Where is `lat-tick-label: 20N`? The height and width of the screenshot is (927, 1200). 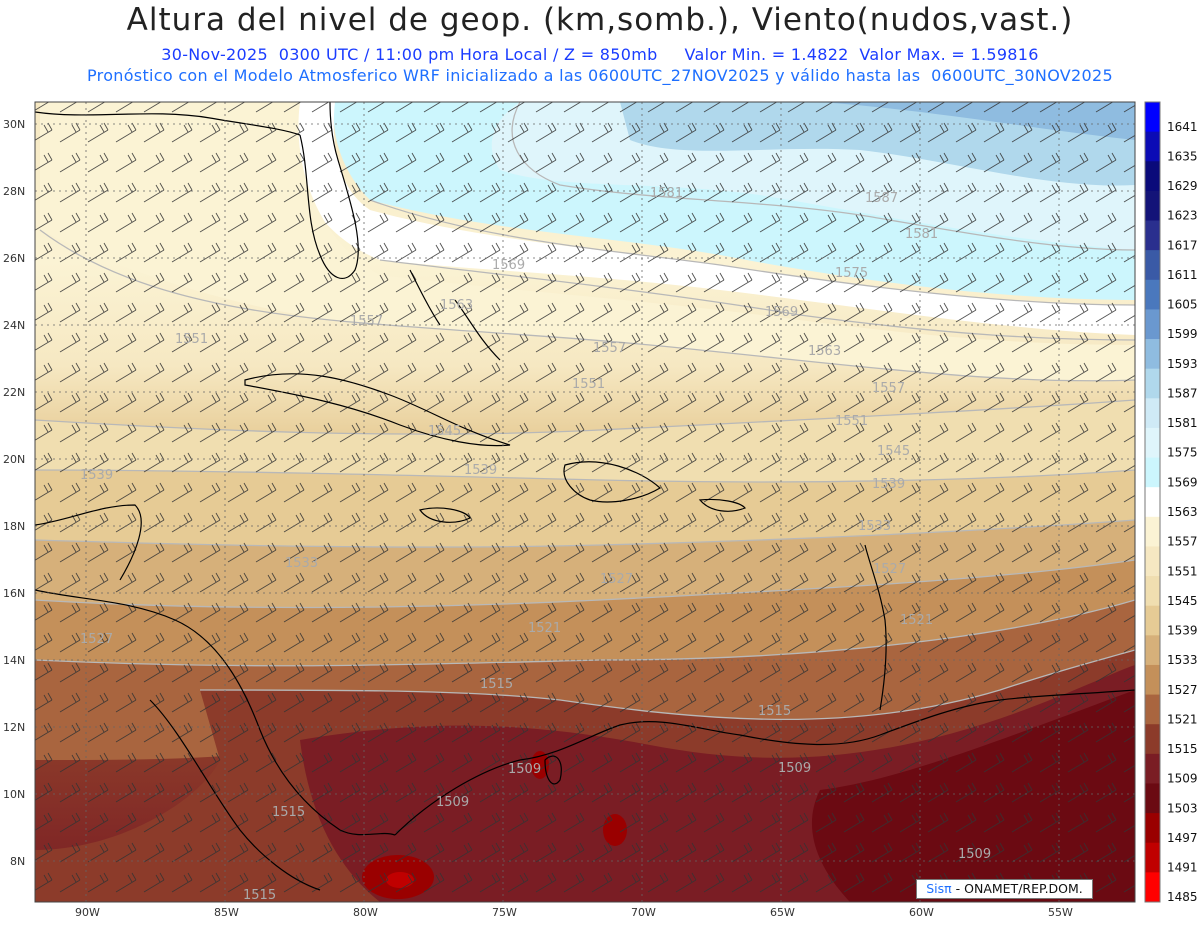 lat-tick-label: 20N is located at coordinates (14, 459).